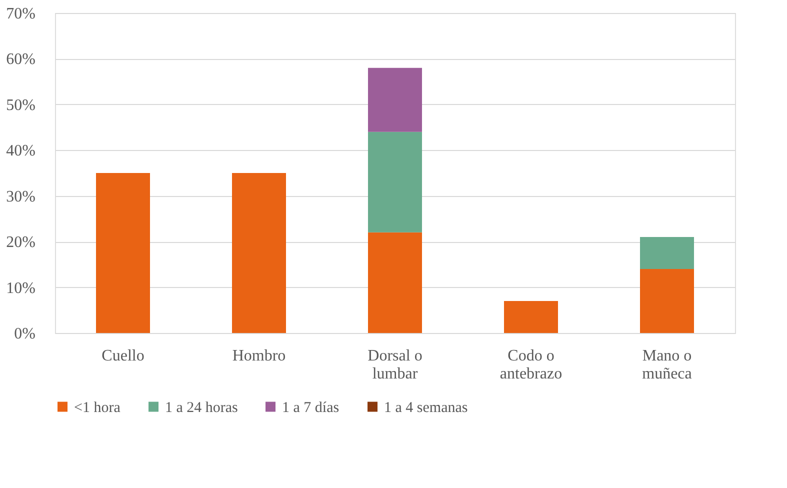 The image size is (787, 488). I want to click on x-tick-label: Dorsal o lumbar, so click(395, 365).